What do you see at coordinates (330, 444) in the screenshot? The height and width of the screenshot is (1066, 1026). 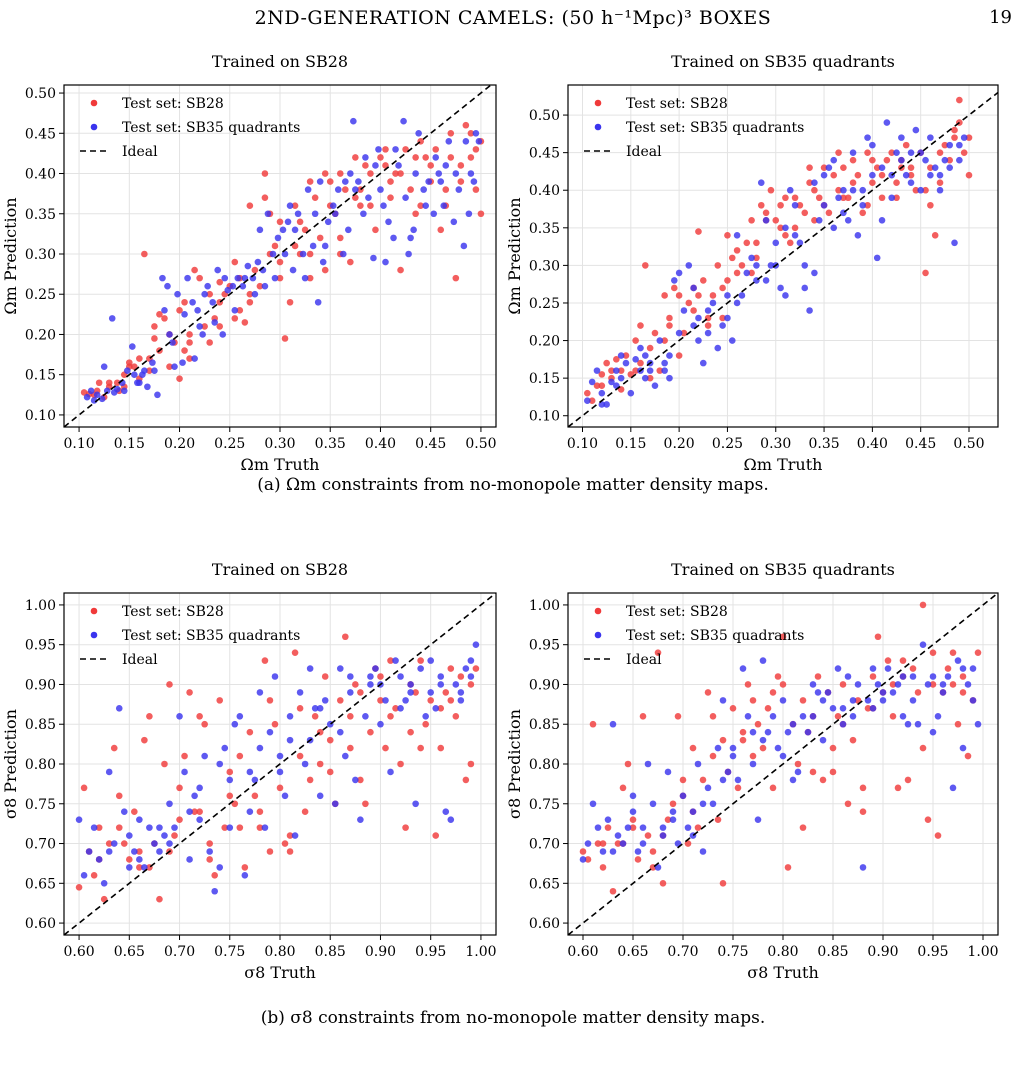 I see `x-tick-label: 0.35` at bounding box center [330, 444].